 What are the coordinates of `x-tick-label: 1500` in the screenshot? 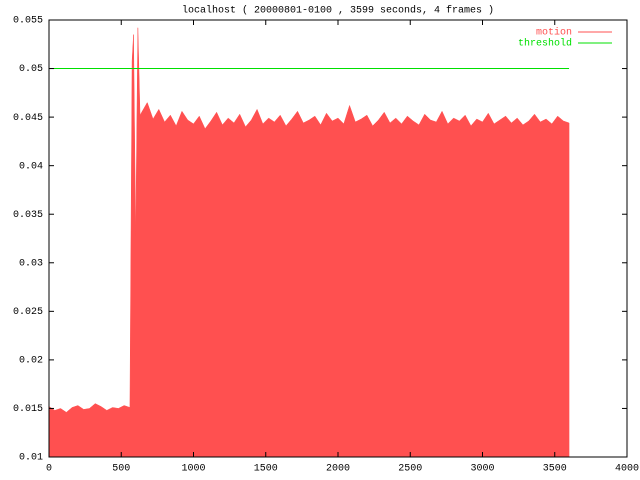 It's located at (266, 469).